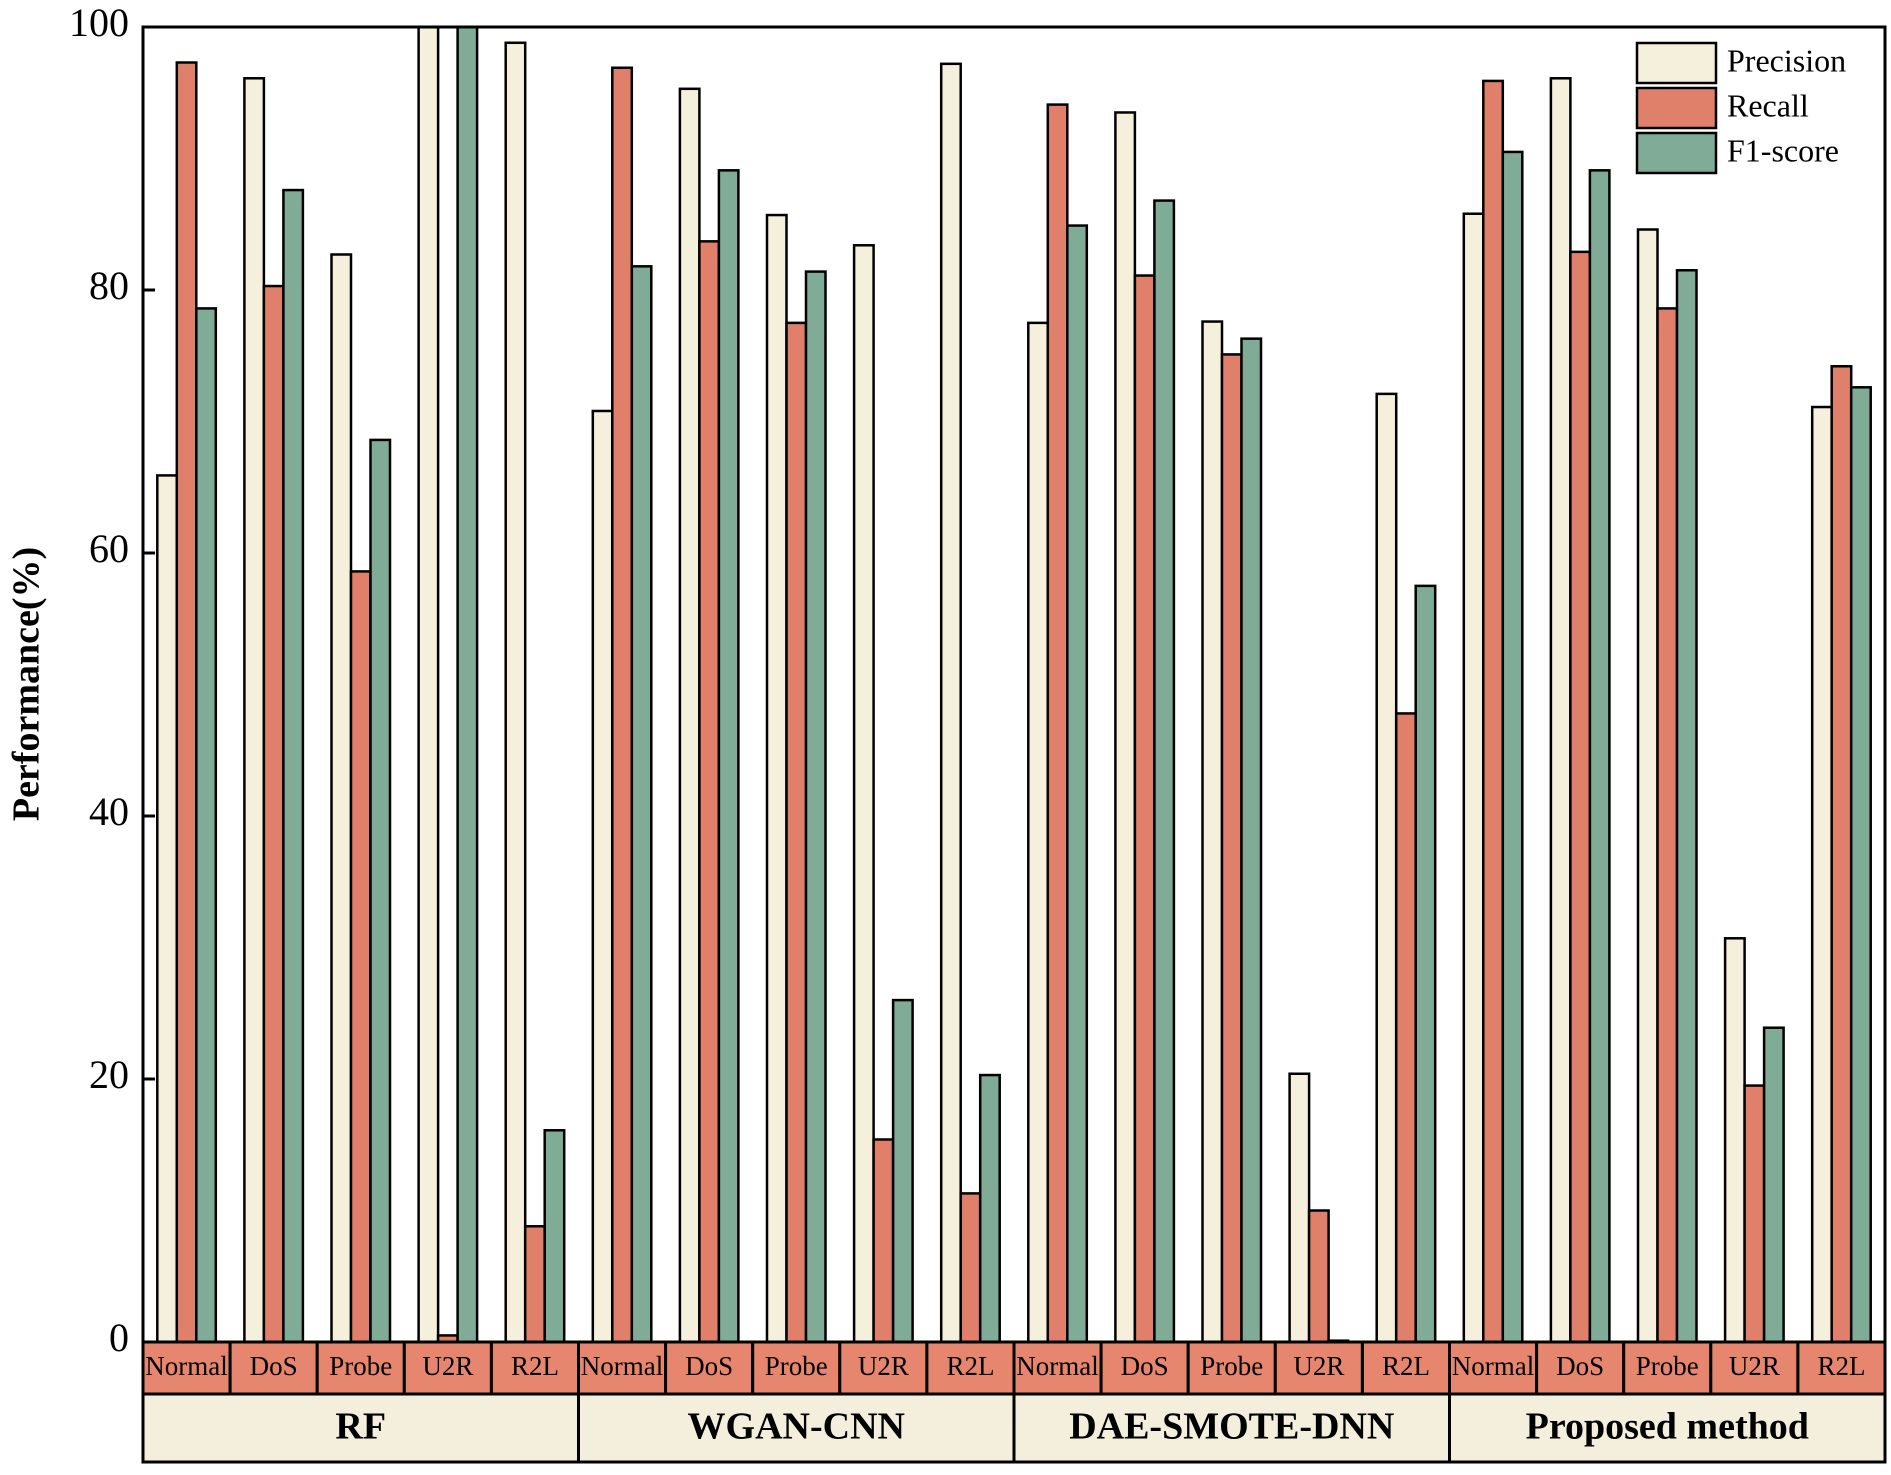 The image size is (1891, 1475). Describe the element at coordinates (1768, 105) in the screenshot. I see `legend-label: Recall` at that location.